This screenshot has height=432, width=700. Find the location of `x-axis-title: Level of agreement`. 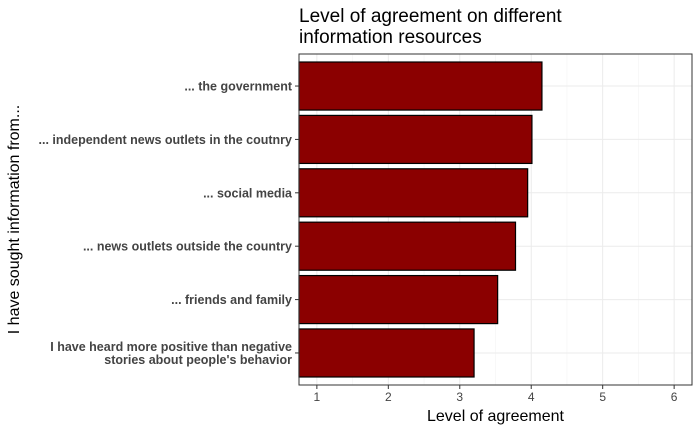

x-axis-title: Level of agreement is located at coordinates (496, 416).